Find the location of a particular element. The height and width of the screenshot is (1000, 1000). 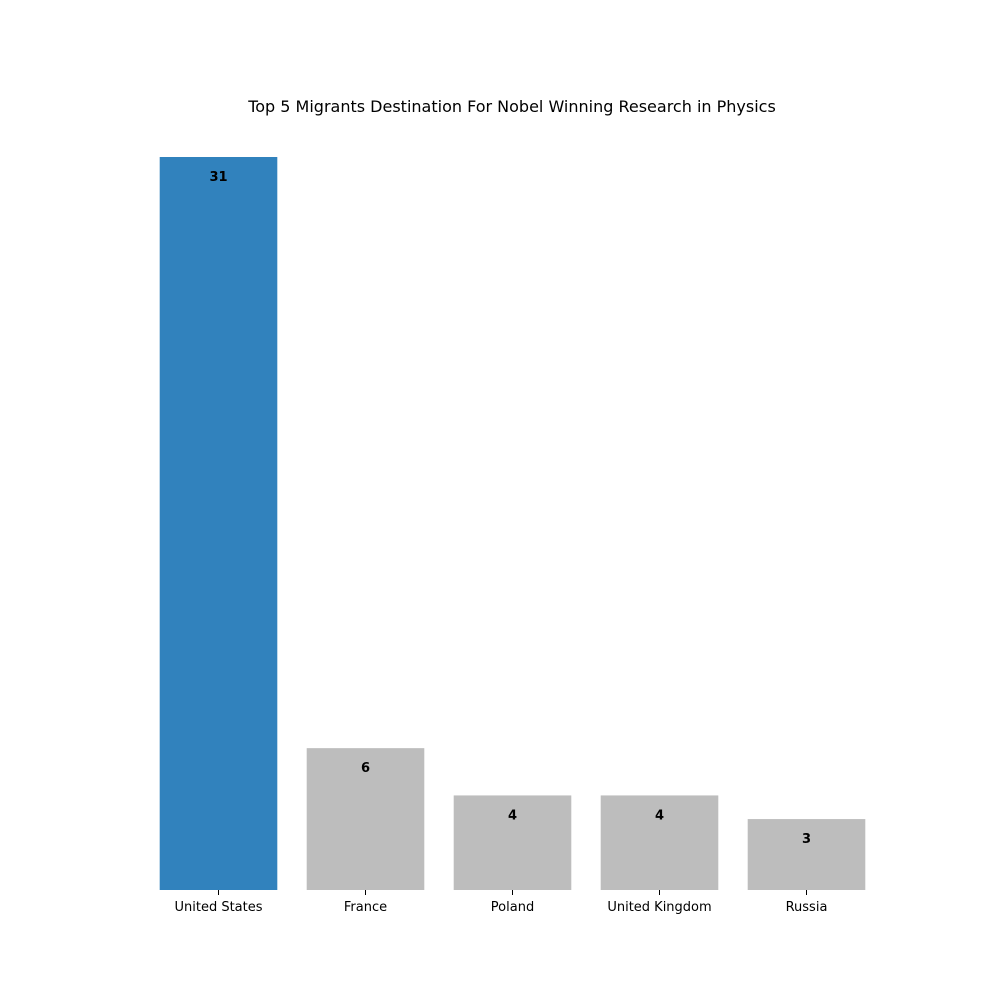

x-tick-label: France is located at coordinates (365, 907).